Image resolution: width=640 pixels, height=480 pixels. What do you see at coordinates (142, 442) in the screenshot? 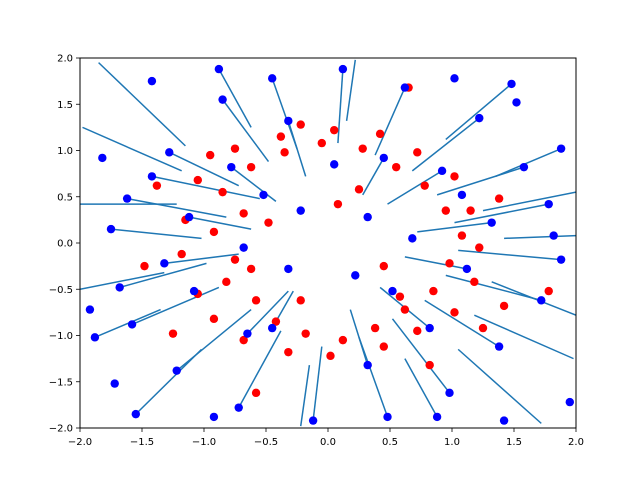
I see `x-tick-label-1: −1.5` at bounding box center [142, 442].